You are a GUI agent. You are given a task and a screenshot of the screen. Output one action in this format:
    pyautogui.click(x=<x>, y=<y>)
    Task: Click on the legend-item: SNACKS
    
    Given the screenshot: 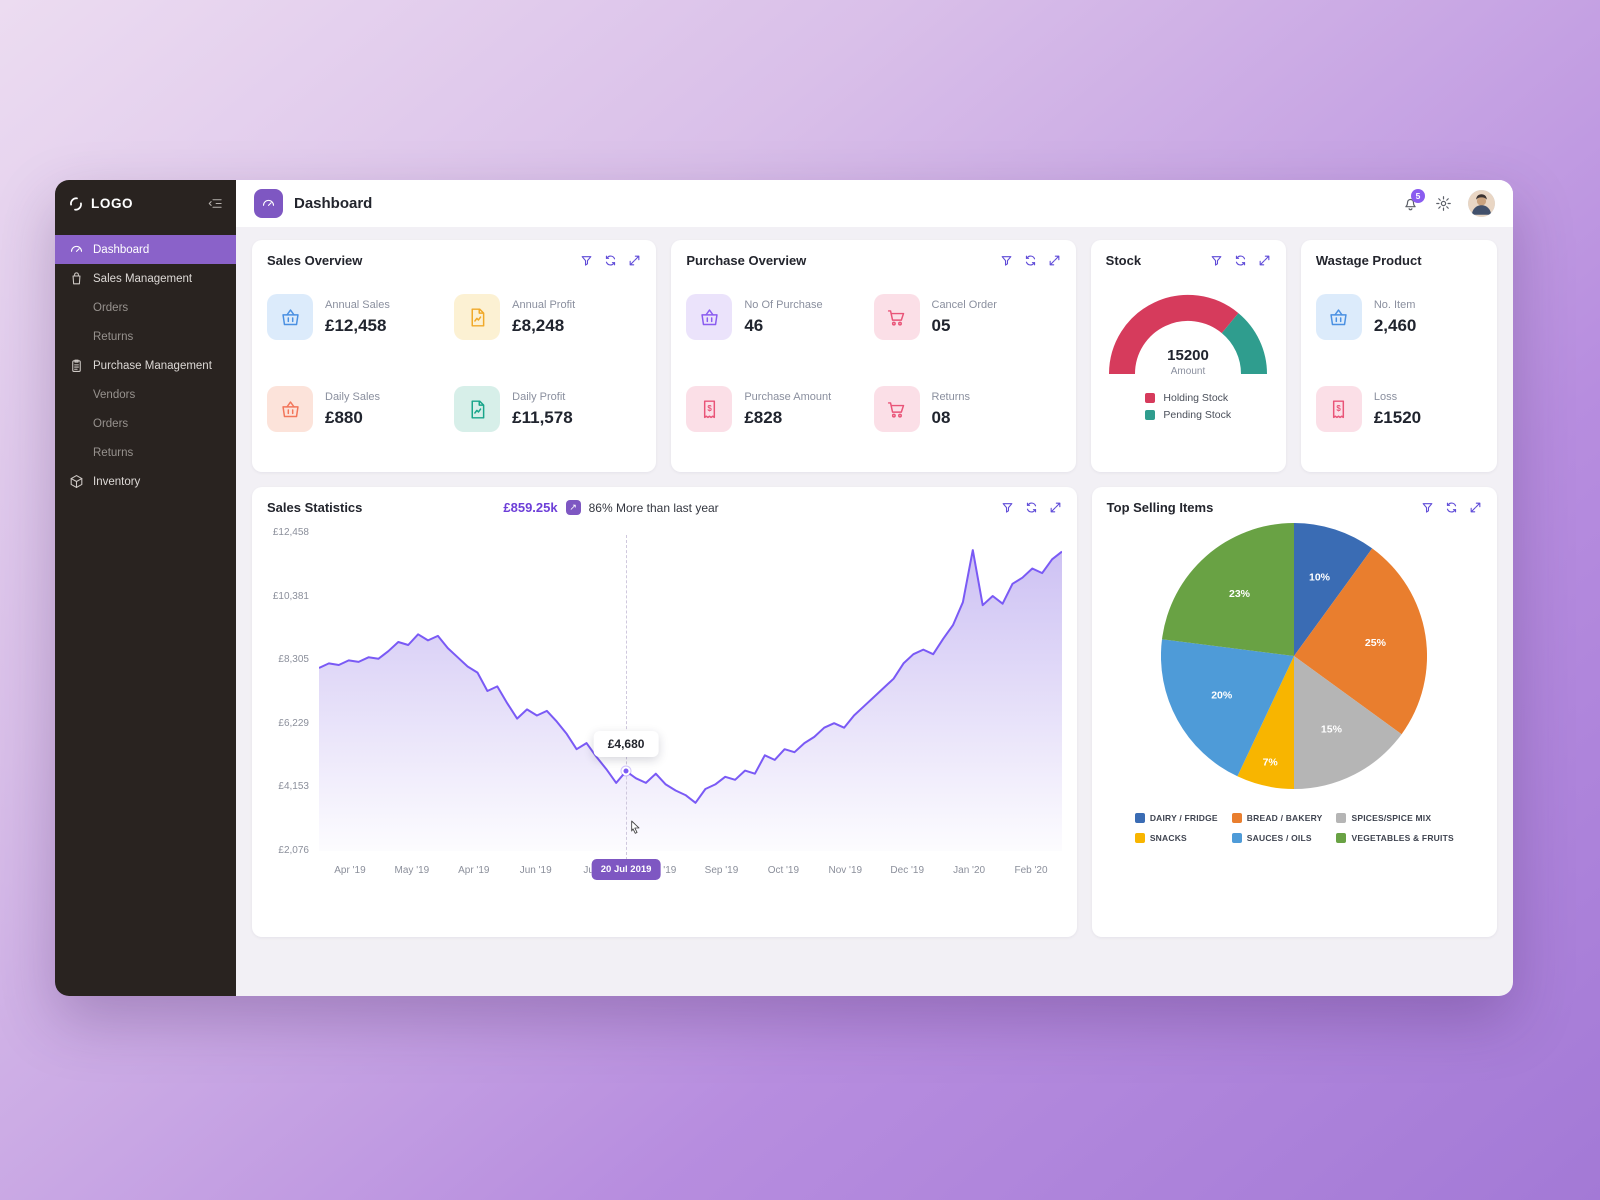 What is the action you would take?
    pyautogui.click(x=1176, y=838)
    